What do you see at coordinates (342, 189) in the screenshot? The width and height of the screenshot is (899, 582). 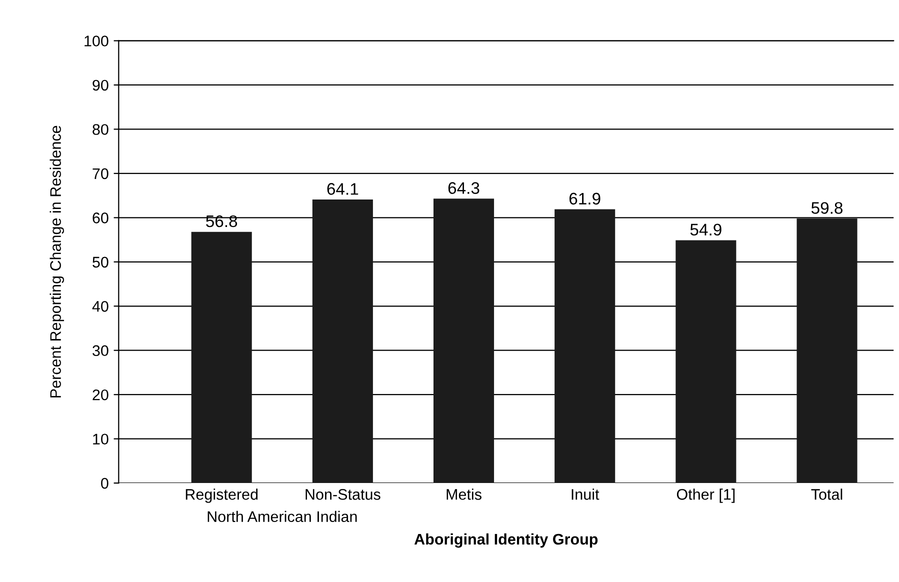 I see `data-label: 64.1` at bounding box center [342, 189].